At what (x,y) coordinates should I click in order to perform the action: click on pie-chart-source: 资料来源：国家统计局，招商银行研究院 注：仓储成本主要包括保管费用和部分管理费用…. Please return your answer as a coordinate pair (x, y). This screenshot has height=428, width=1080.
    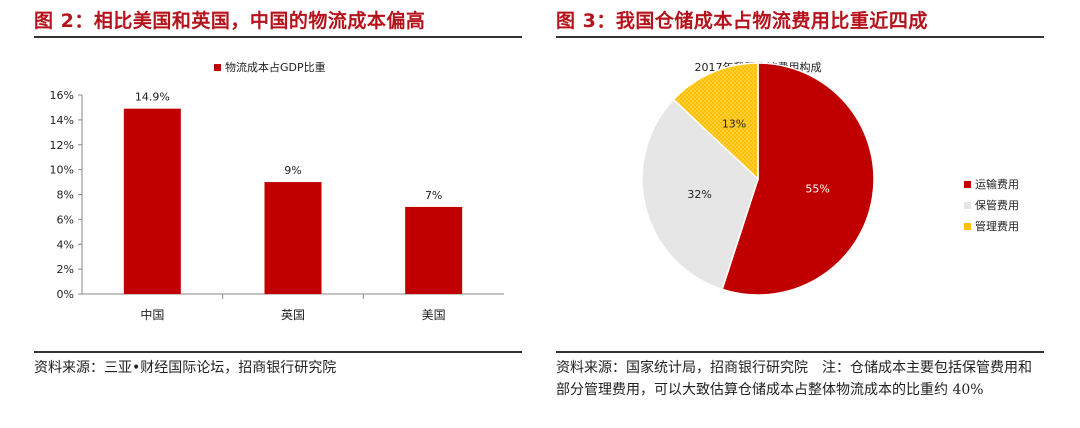
    Looking at the image, I should click on (794, 379).